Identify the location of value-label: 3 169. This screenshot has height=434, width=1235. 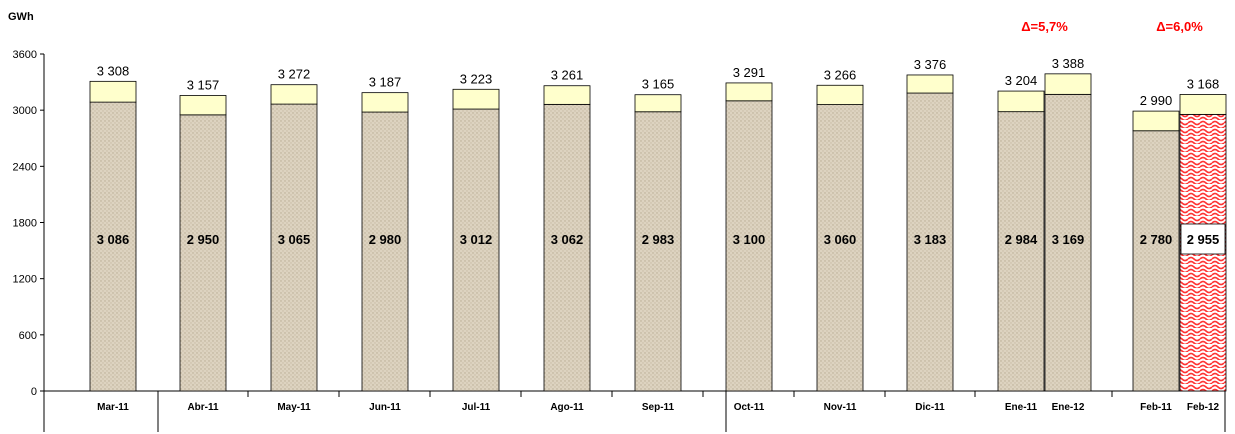
(1068, 239).